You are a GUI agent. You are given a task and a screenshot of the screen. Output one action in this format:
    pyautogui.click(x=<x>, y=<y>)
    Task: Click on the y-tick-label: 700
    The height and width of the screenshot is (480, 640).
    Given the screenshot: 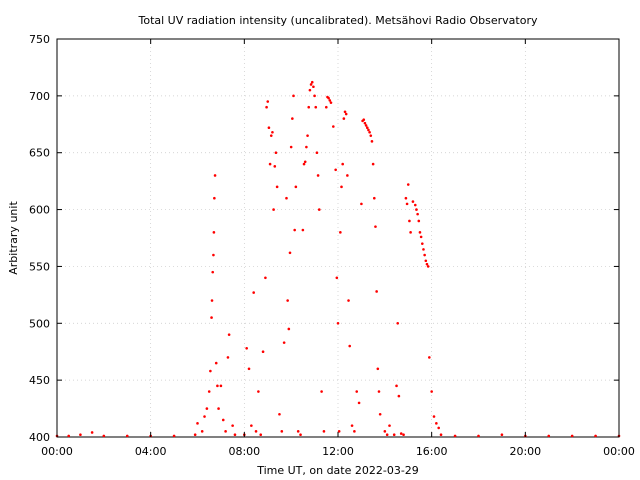 What is the action you would take?
    pyautogui.click(x=39, y=96)
    